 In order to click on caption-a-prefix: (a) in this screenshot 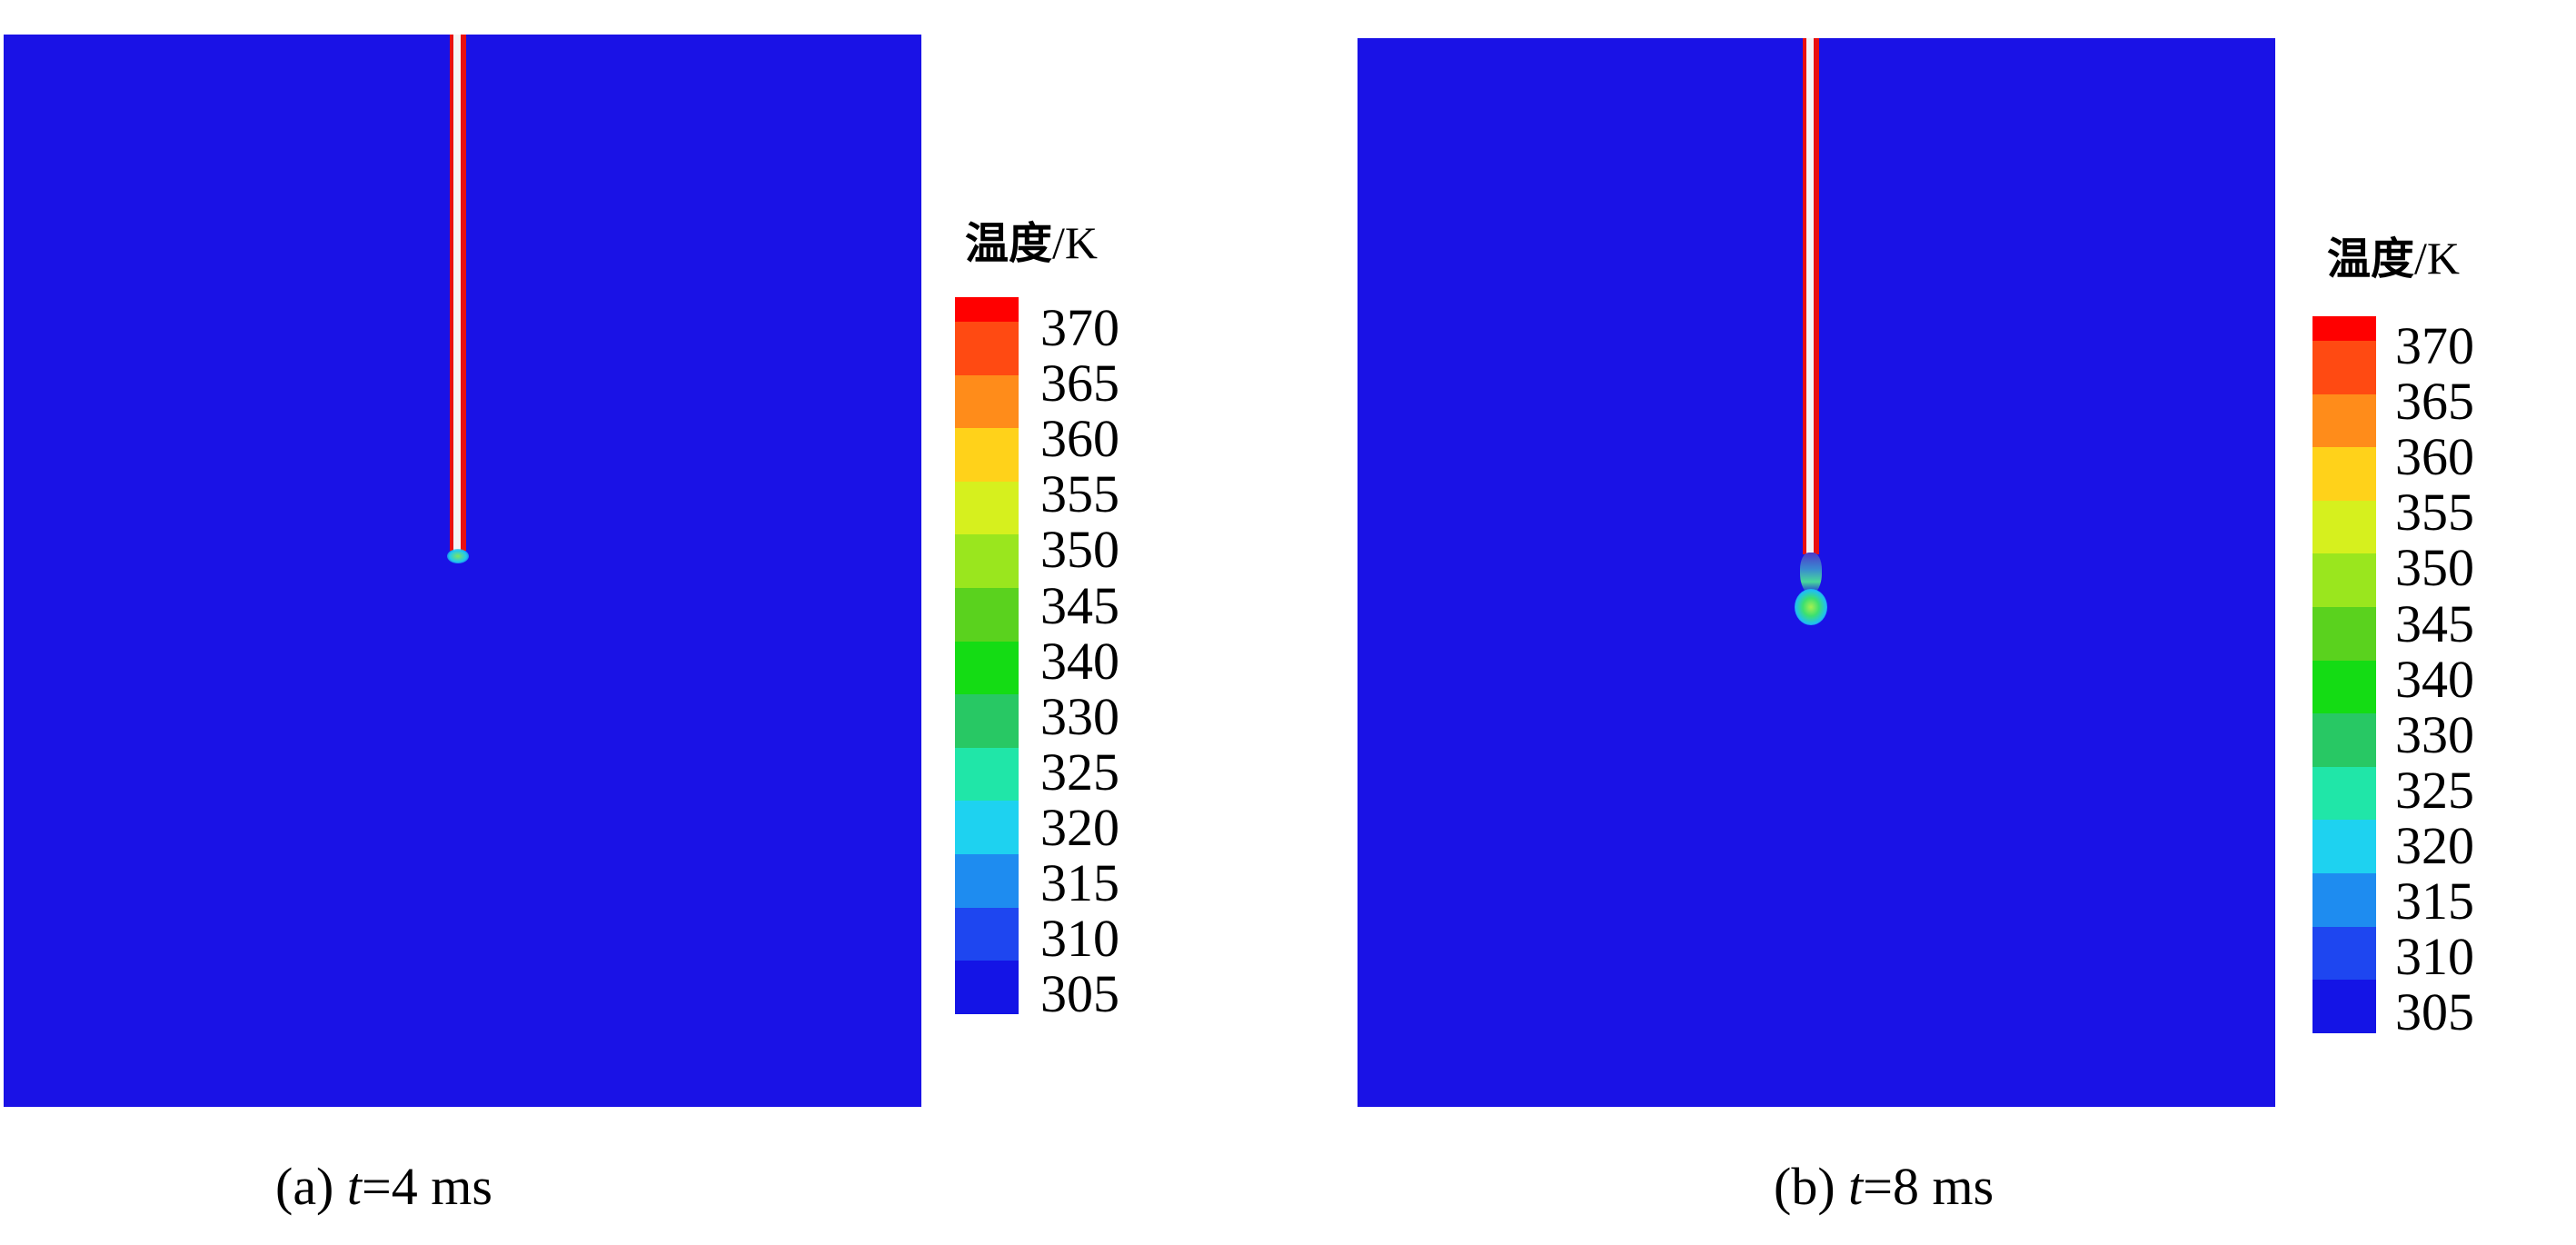, I will do `click(311, 1186)`.